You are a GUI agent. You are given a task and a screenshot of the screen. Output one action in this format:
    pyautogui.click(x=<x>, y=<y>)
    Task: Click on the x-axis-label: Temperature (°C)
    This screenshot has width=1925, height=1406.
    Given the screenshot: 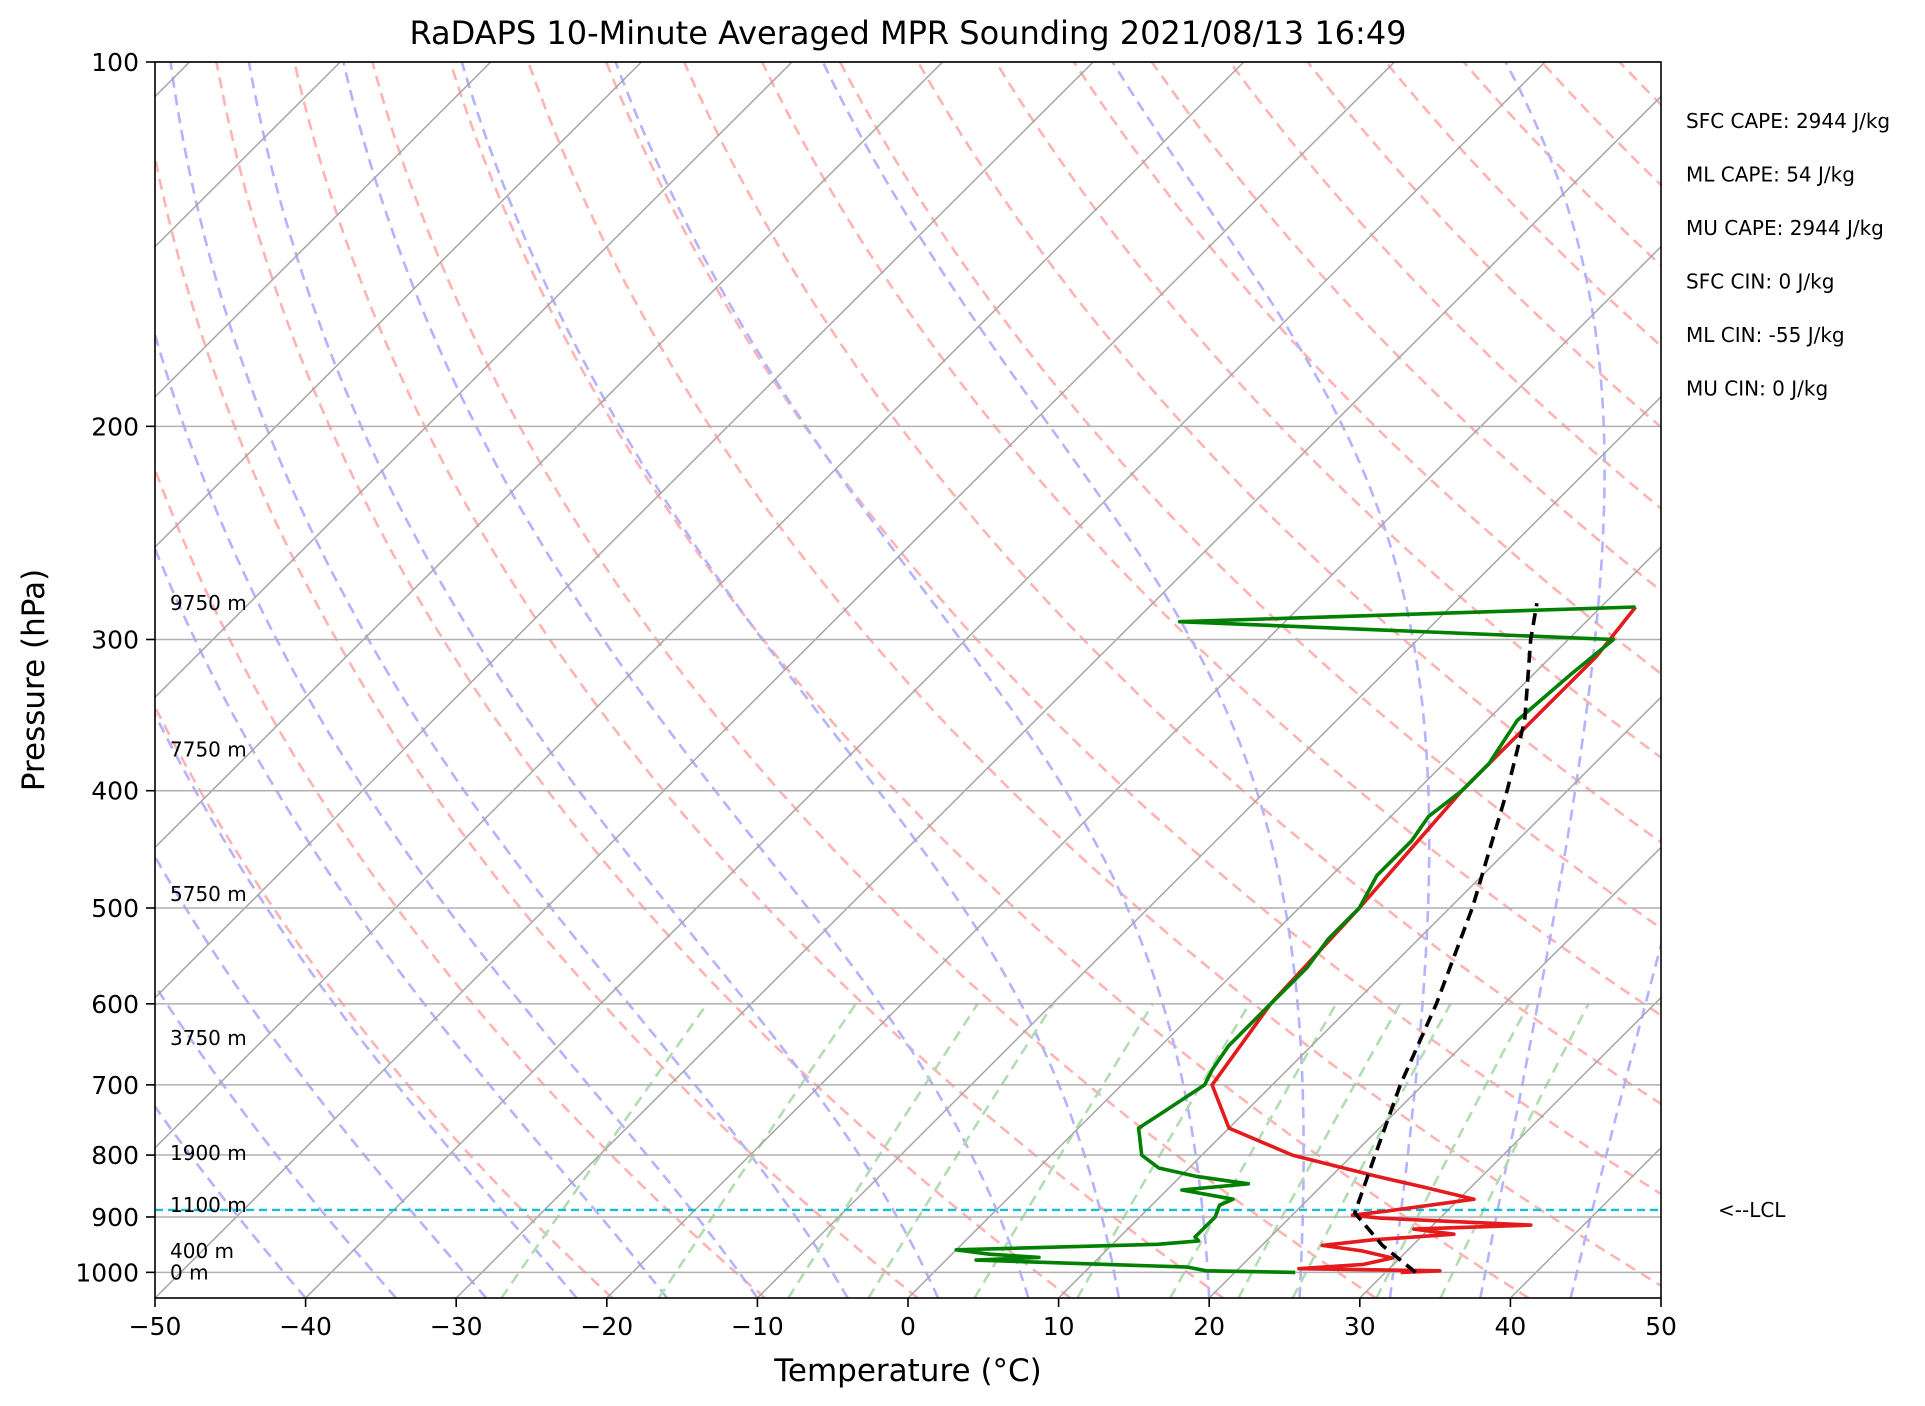 What is the action you would take?
    pyautogui.click(x=907, y=1371)
    